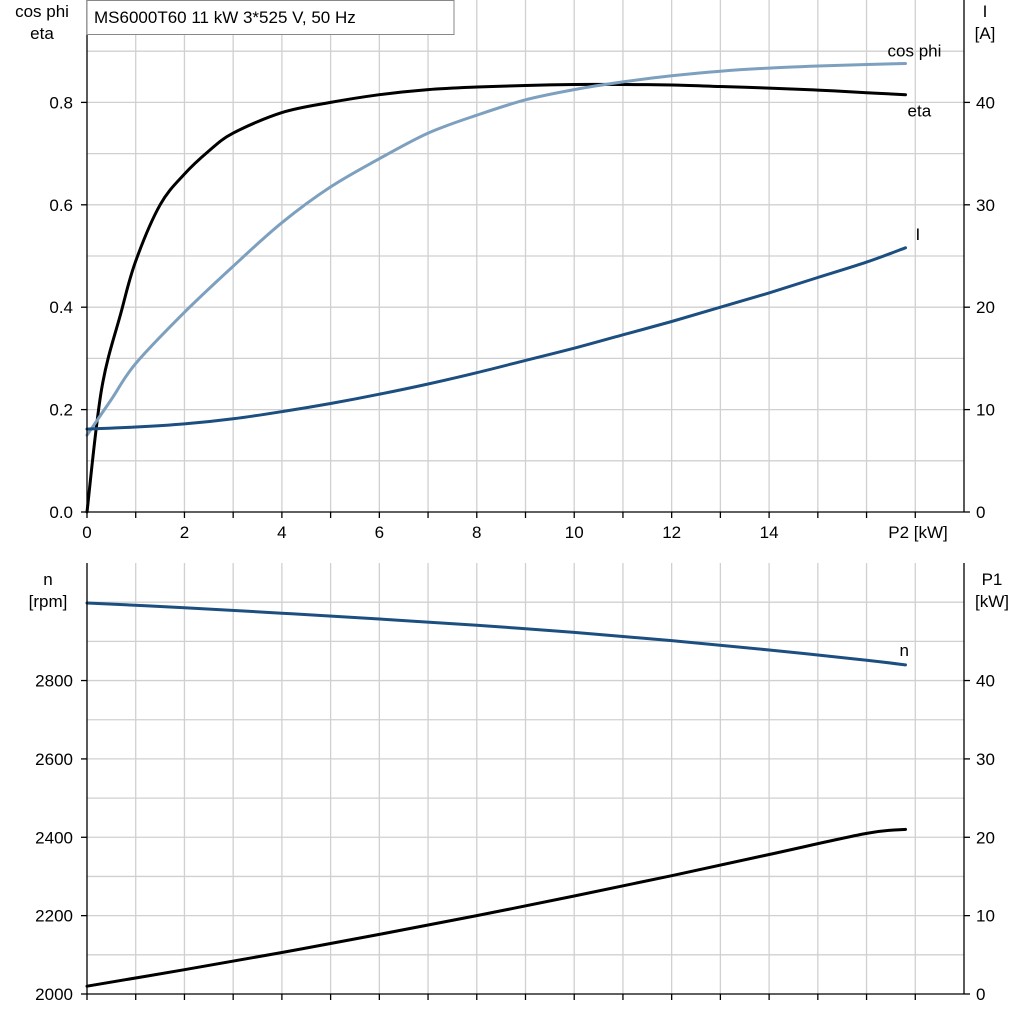  Describe the element at coordinates (496, 907) in the screenshot. I see `series-line-p1` at that location.